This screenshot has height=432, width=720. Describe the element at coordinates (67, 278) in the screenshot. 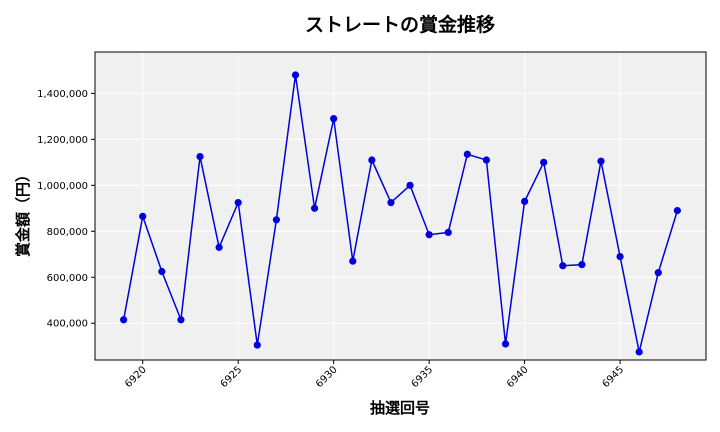

I see `y-tick-label: 600,000` at that location.